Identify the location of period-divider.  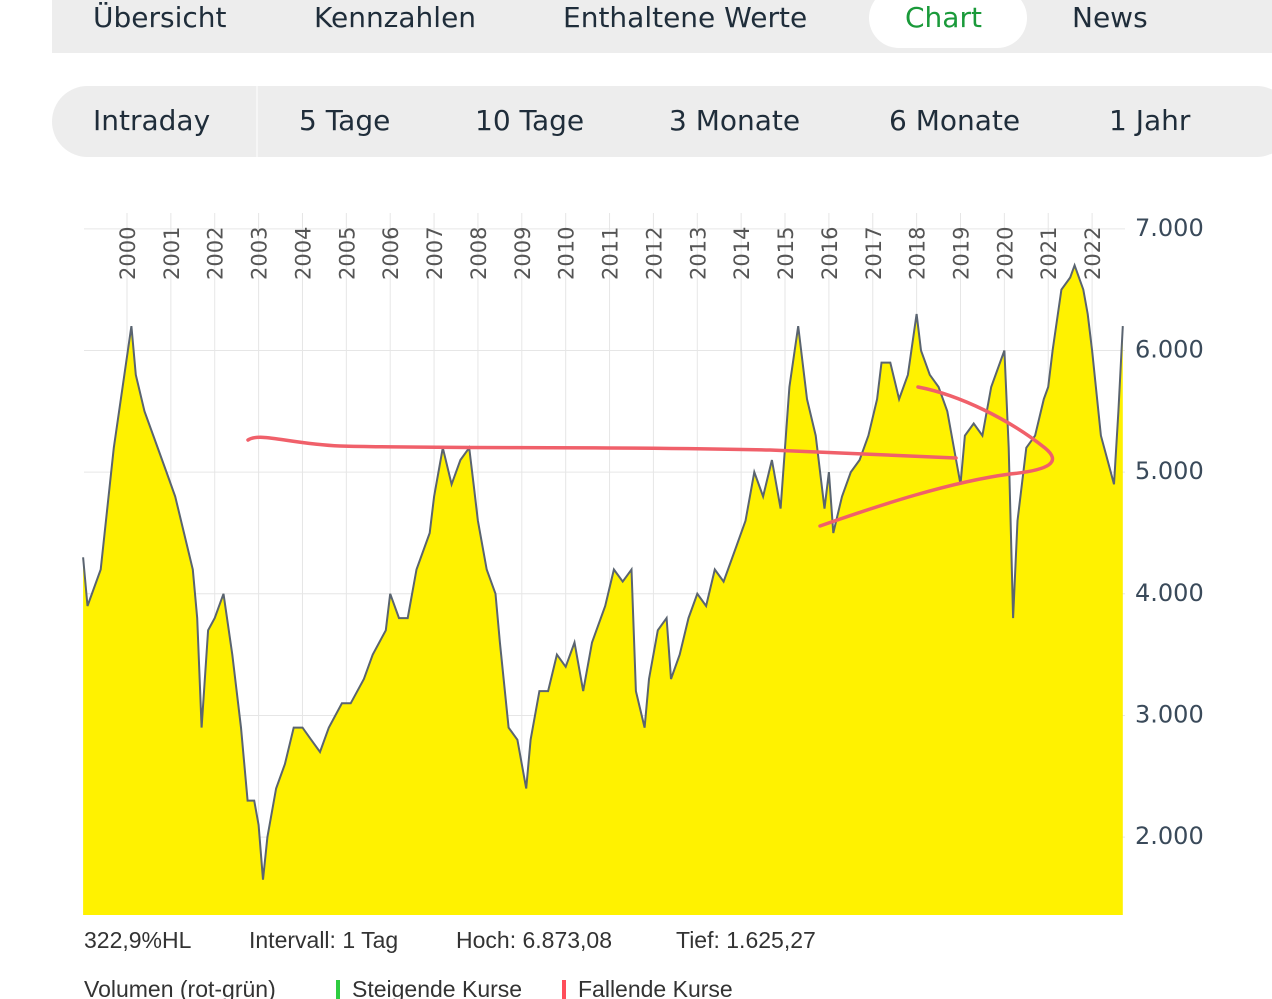
(257, 121).